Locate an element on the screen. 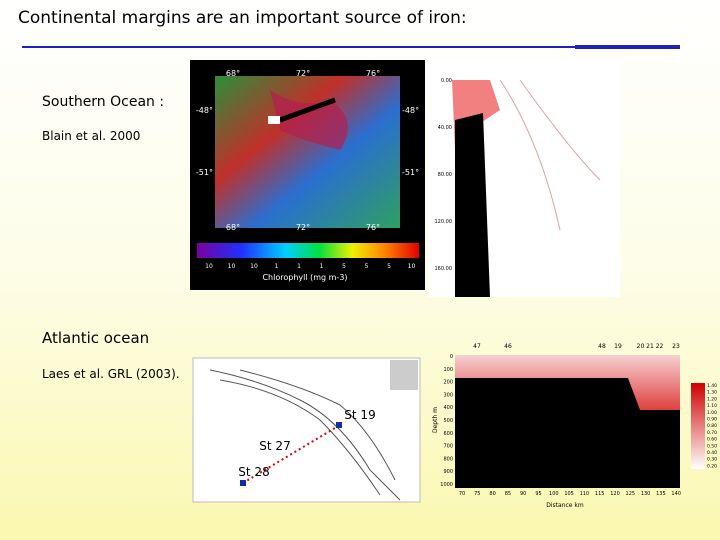 Image resolution: width=720 pixels, height=540 pixels. label: 0.30 is located at coordinates (712, 460).